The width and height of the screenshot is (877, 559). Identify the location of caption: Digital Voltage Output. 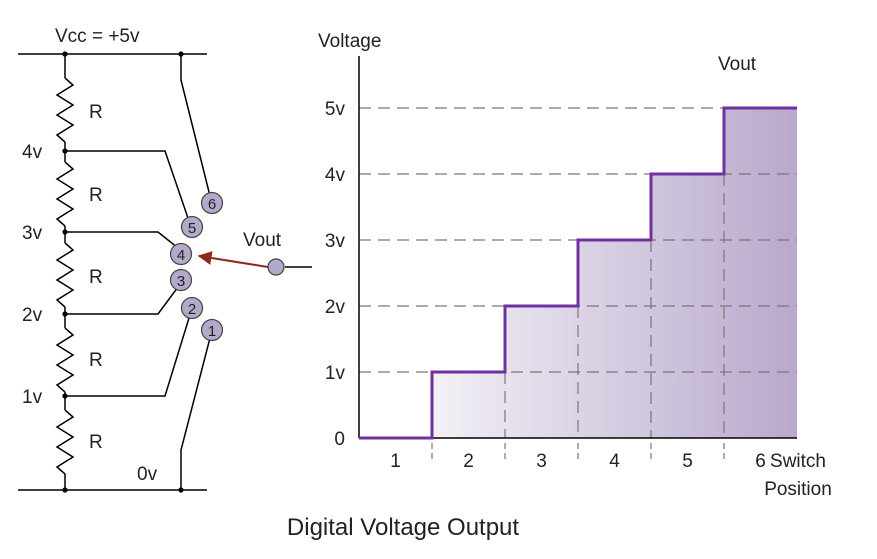
(403, 527).